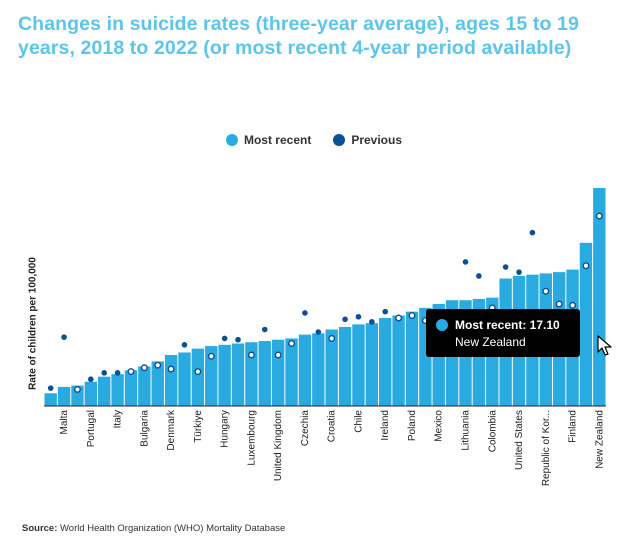 The image size is (628, 548). I want to click on legend-label-previous: Previous, so click(377, 140).